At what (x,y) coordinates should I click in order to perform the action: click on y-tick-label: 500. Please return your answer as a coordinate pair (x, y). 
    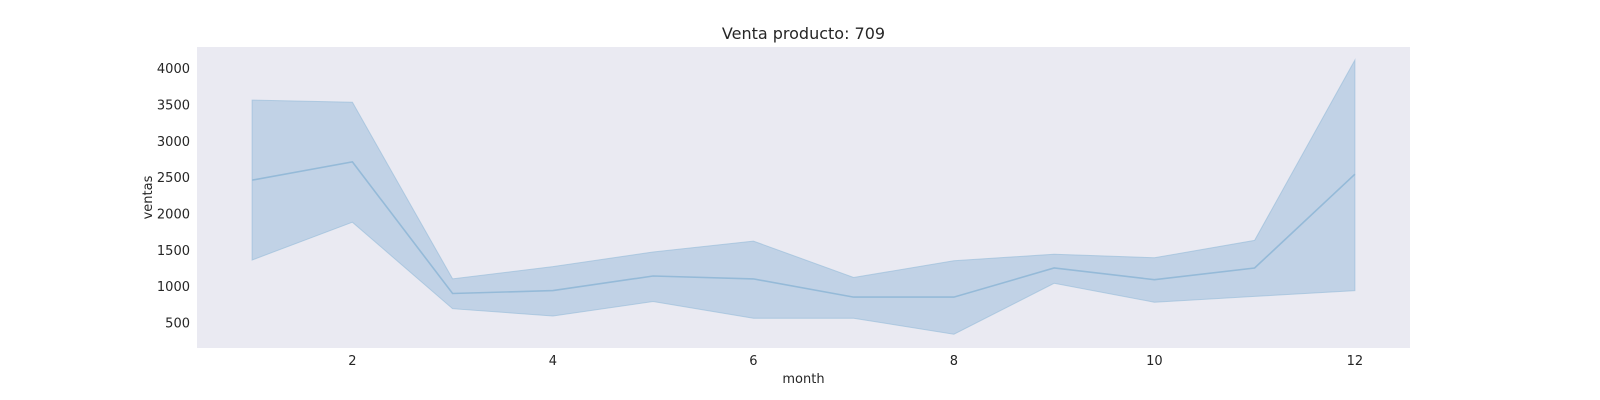
    Looking at the image, I should click on (177, 324).